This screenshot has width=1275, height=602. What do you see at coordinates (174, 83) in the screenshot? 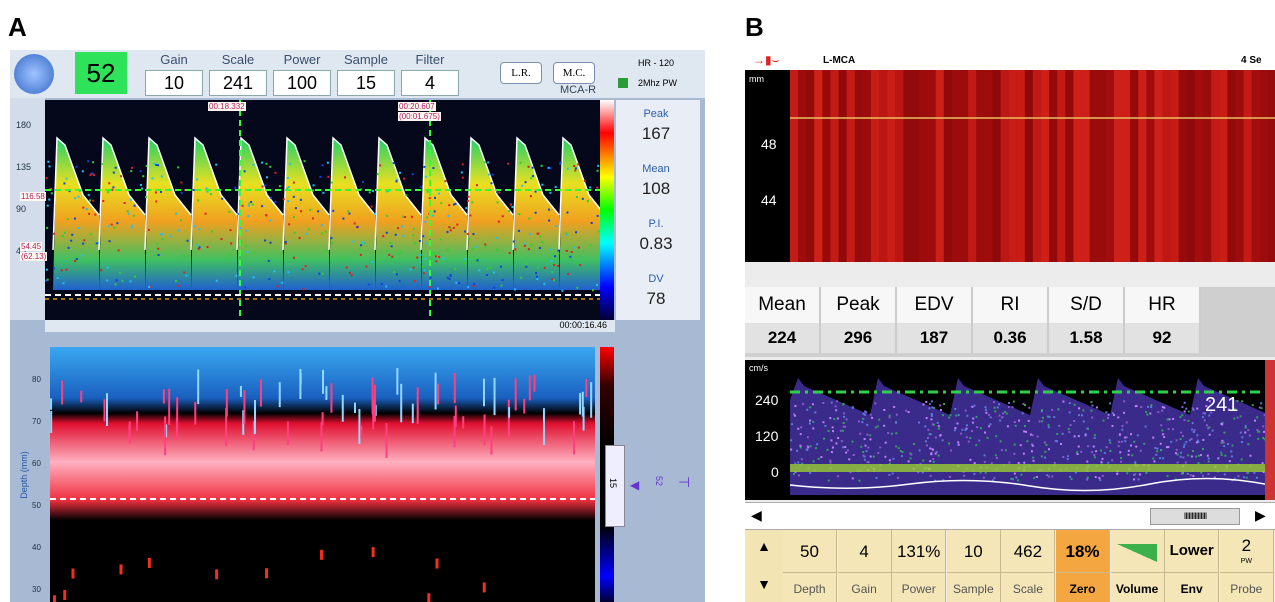
I see `control-value: 10` at bounding box center [174, 83].